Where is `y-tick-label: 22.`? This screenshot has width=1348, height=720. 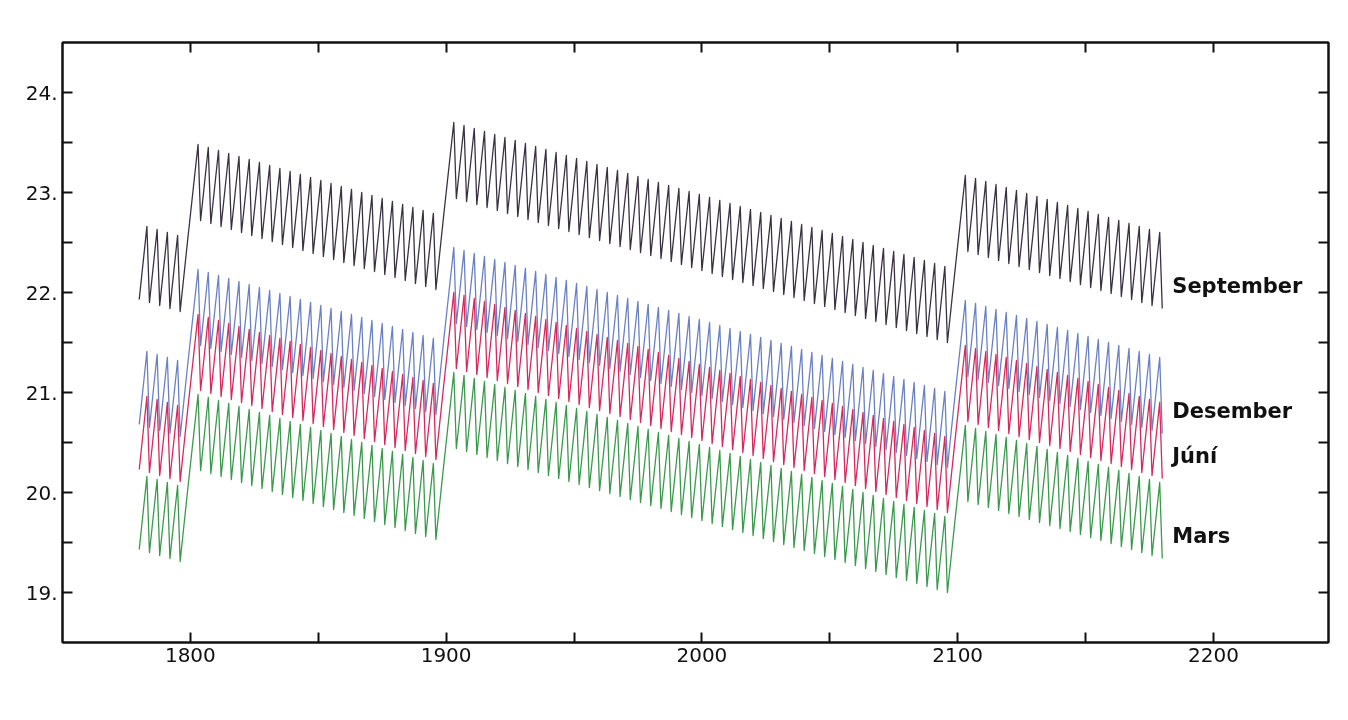
y-tick-label: 22. is located at coordinates (41, 292).